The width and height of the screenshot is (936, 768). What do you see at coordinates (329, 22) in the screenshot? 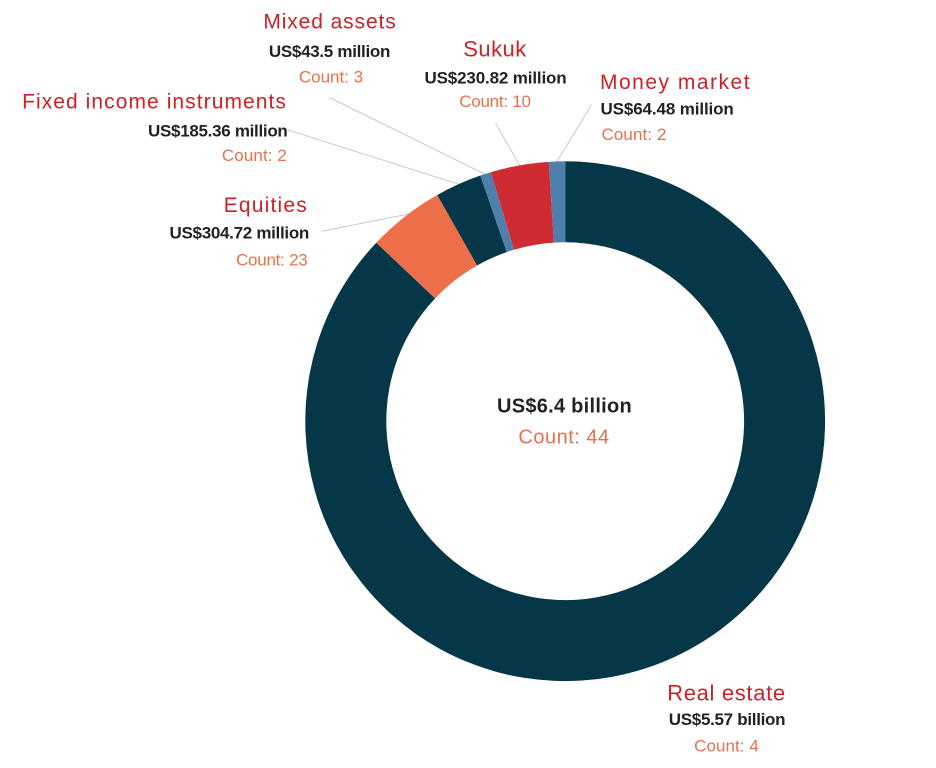
I see `svg-text: Mixed assets` at bounding box center [329, 22].